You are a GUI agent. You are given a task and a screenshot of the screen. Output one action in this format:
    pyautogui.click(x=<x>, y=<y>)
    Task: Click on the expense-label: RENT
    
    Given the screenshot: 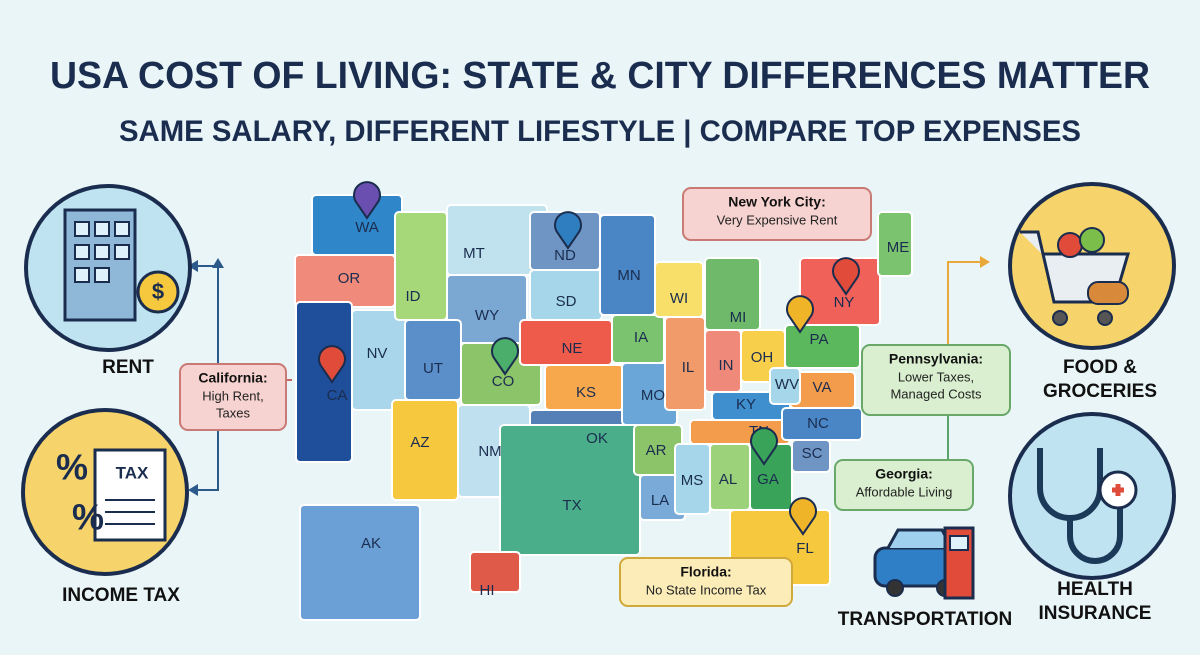 What is the action you would take?
    pyautogui.click(x=128, y=367)
    